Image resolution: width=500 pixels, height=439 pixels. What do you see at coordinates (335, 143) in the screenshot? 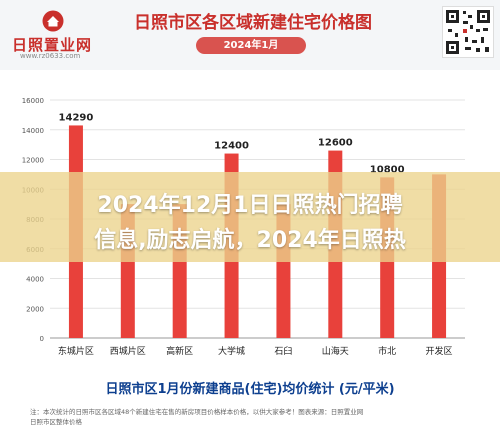
I see `data-label: 12600` at bounding box center [335, 143].